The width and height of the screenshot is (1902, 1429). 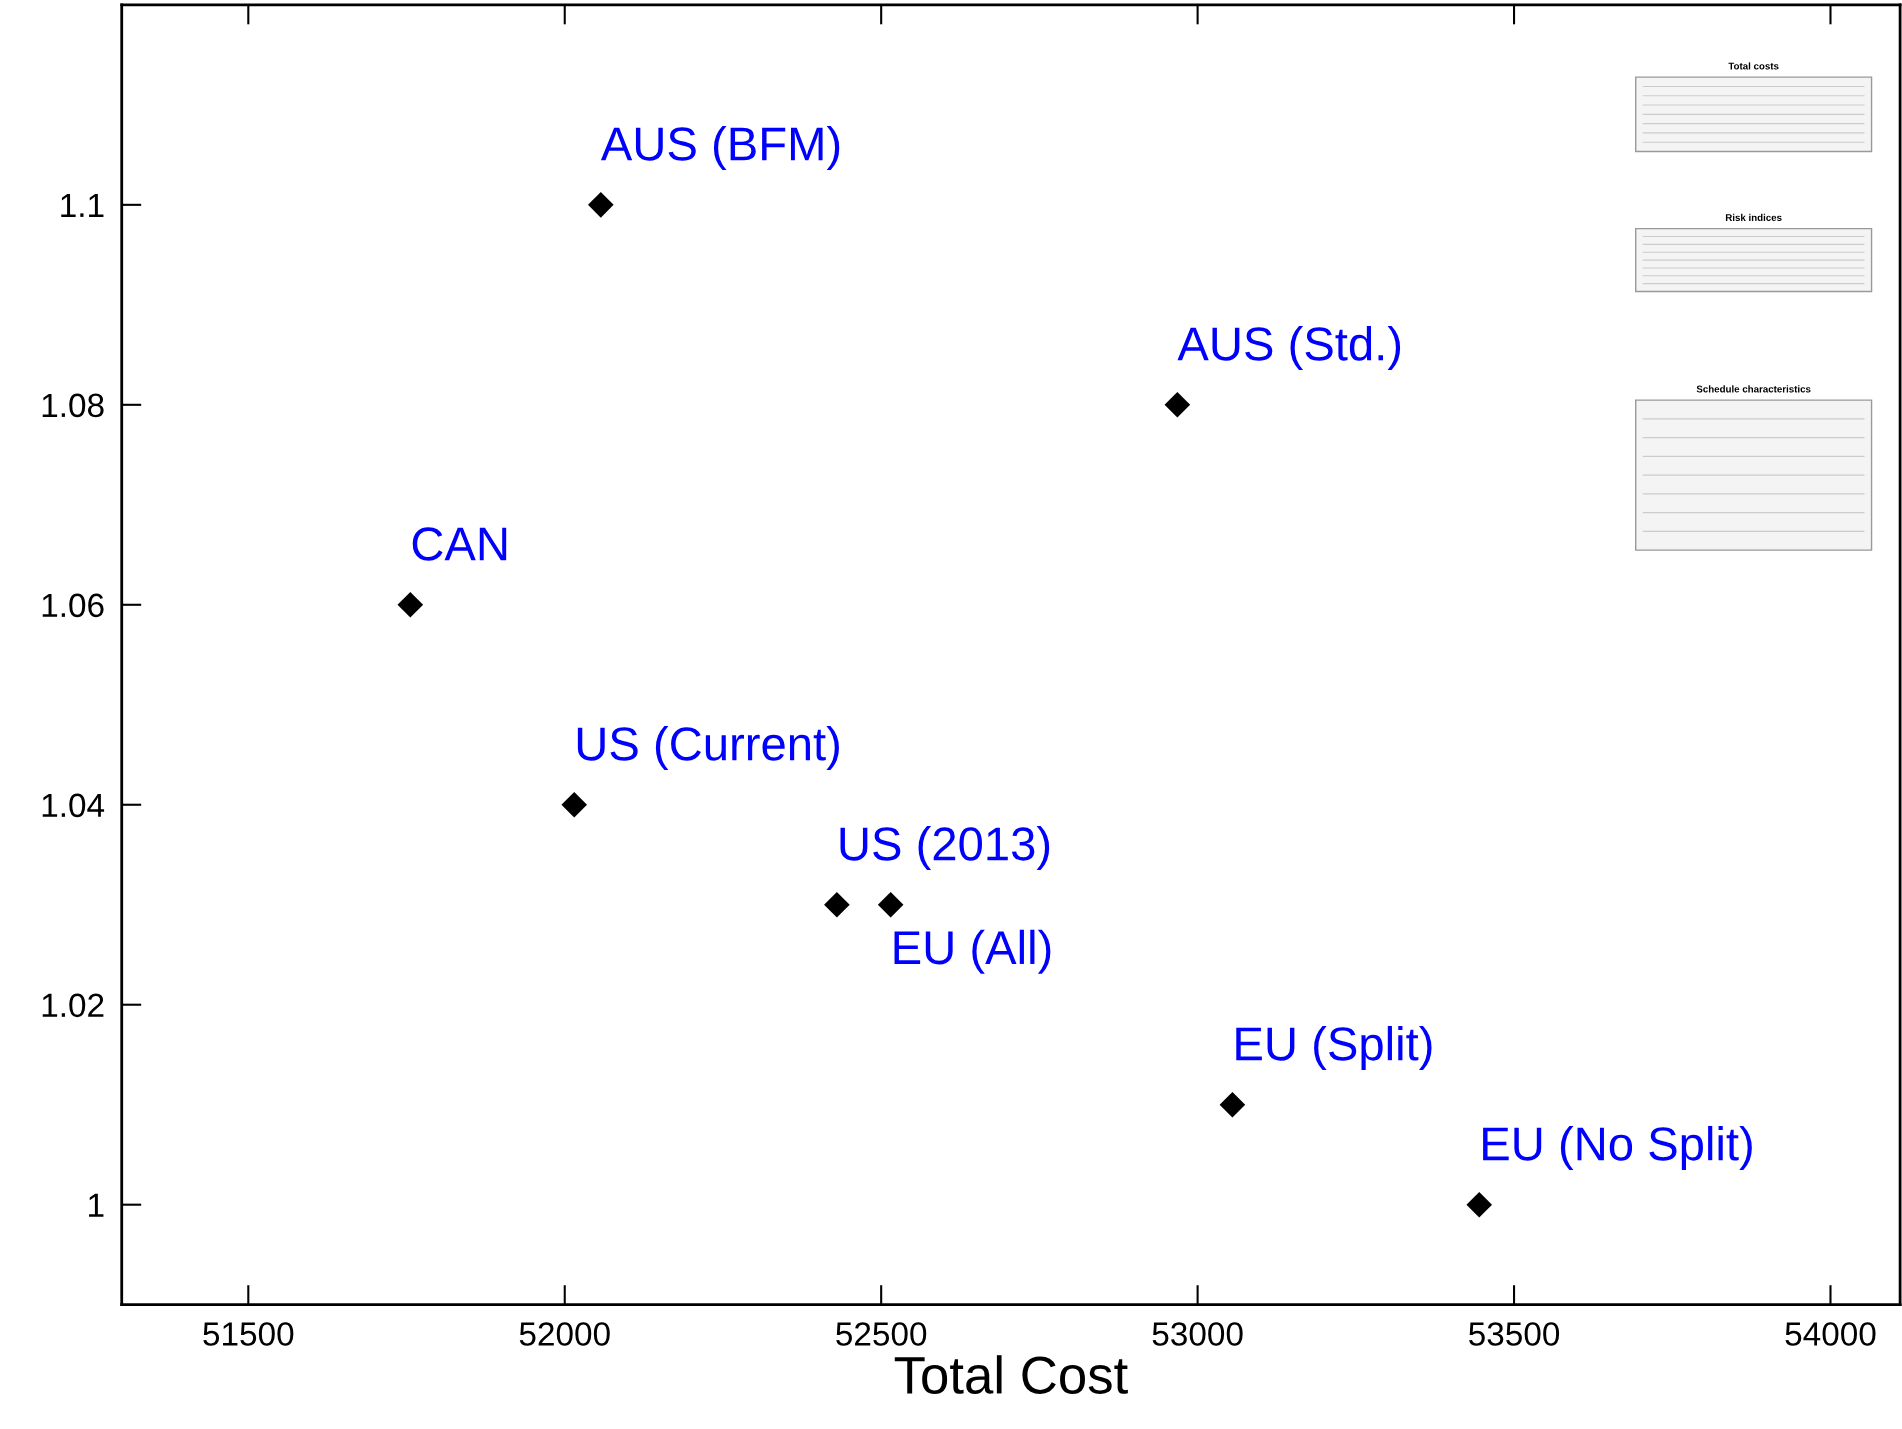 I want to click on x-axis-title: Total Cost, so click(x=1011, y=1374).